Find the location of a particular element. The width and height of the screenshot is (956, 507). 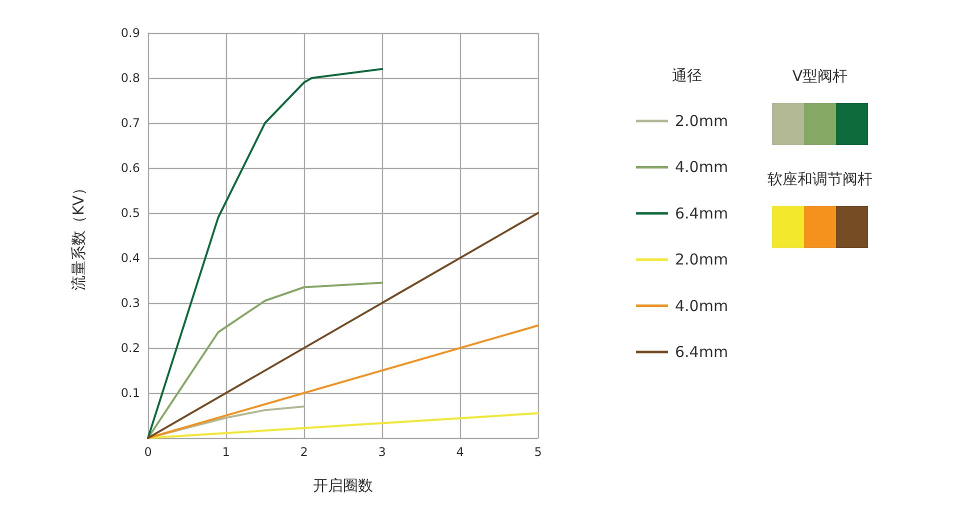

x-tick-label: 1 is located at coordinates (226, 452).